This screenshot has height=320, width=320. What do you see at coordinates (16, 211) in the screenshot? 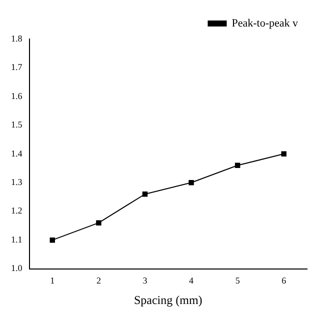
I see `y-tick-label: 1.2` at bounding box center [16, 211].